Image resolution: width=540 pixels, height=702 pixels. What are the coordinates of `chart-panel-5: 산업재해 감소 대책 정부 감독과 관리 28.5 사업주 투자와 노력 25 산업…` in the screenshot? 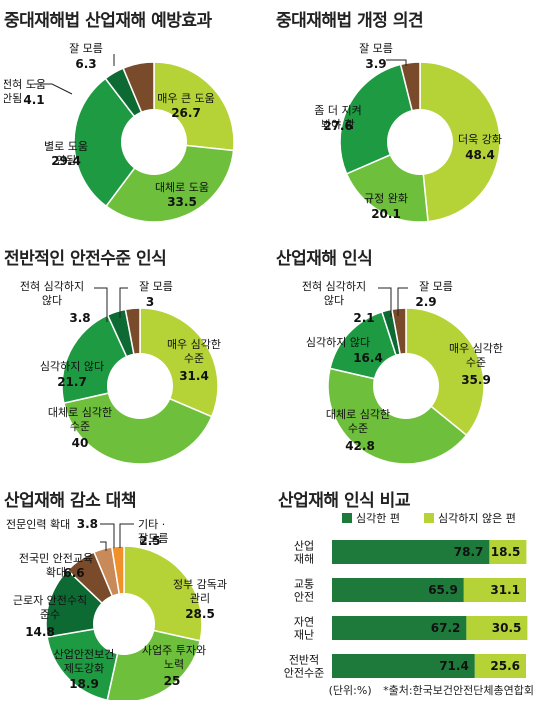 It's located at (135, 593).